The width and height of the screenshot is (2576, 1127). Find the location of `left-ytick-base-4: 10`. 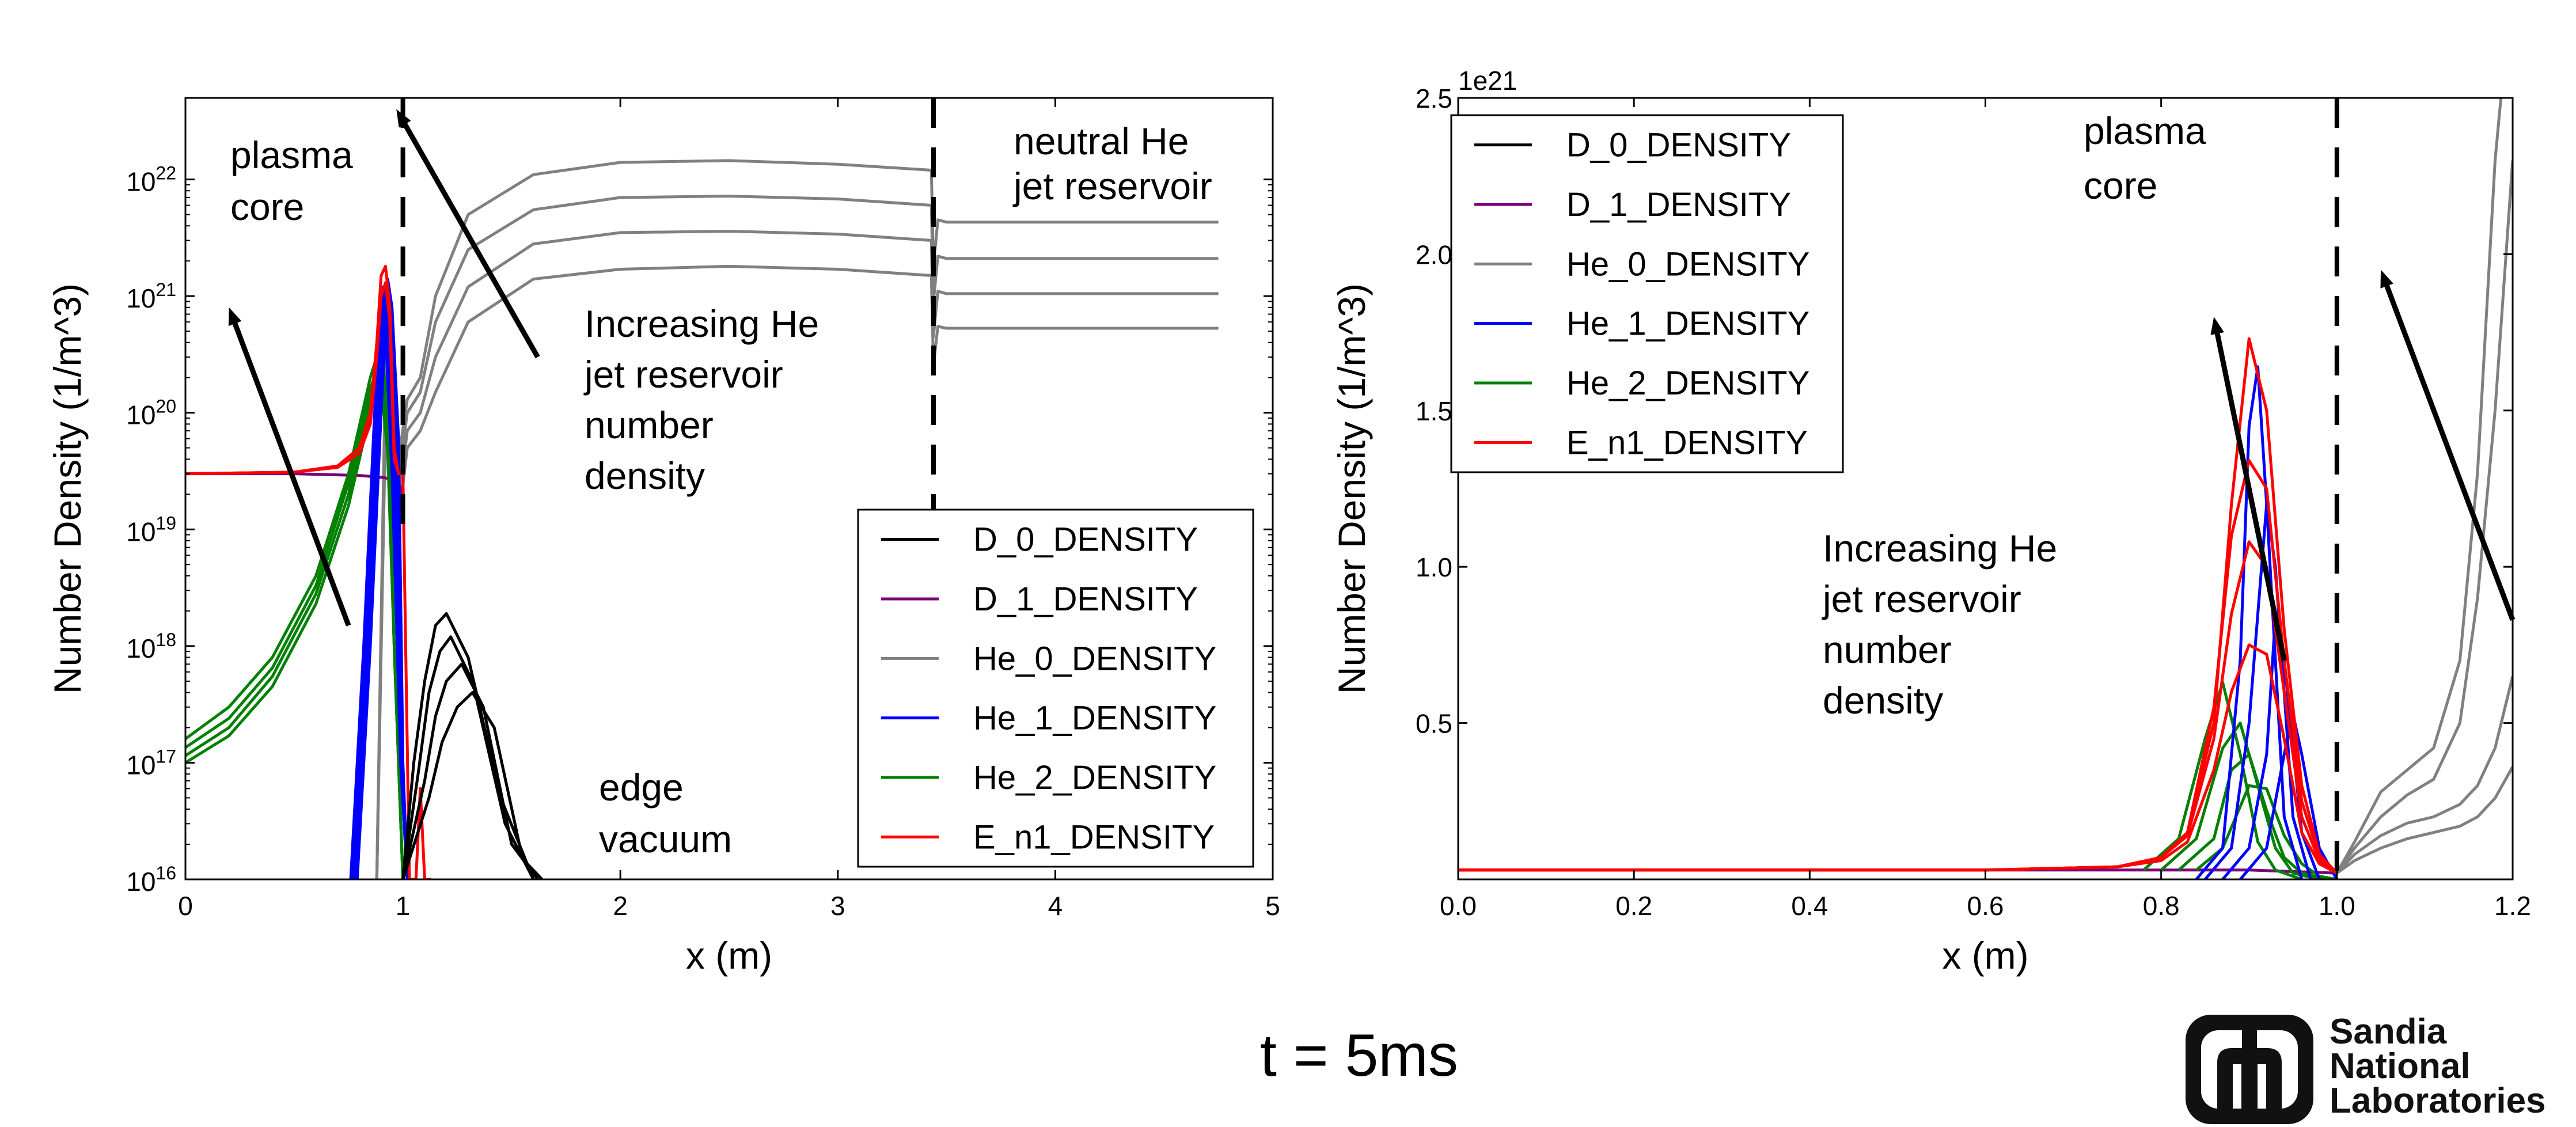

left-ytick-base-4: 10 is located at coordinates (140, 415).